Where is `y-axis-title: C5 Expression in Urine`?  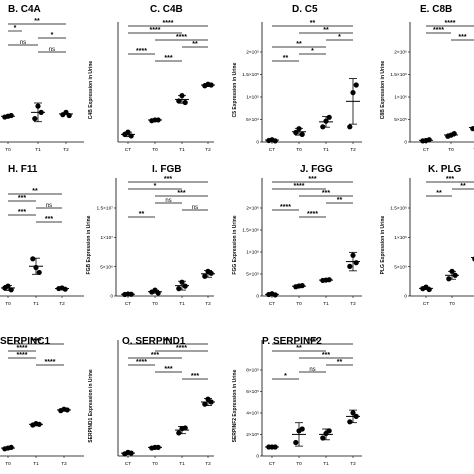
y-axis-title: C5 Expression in Urine is located at coordinates (235, 89).